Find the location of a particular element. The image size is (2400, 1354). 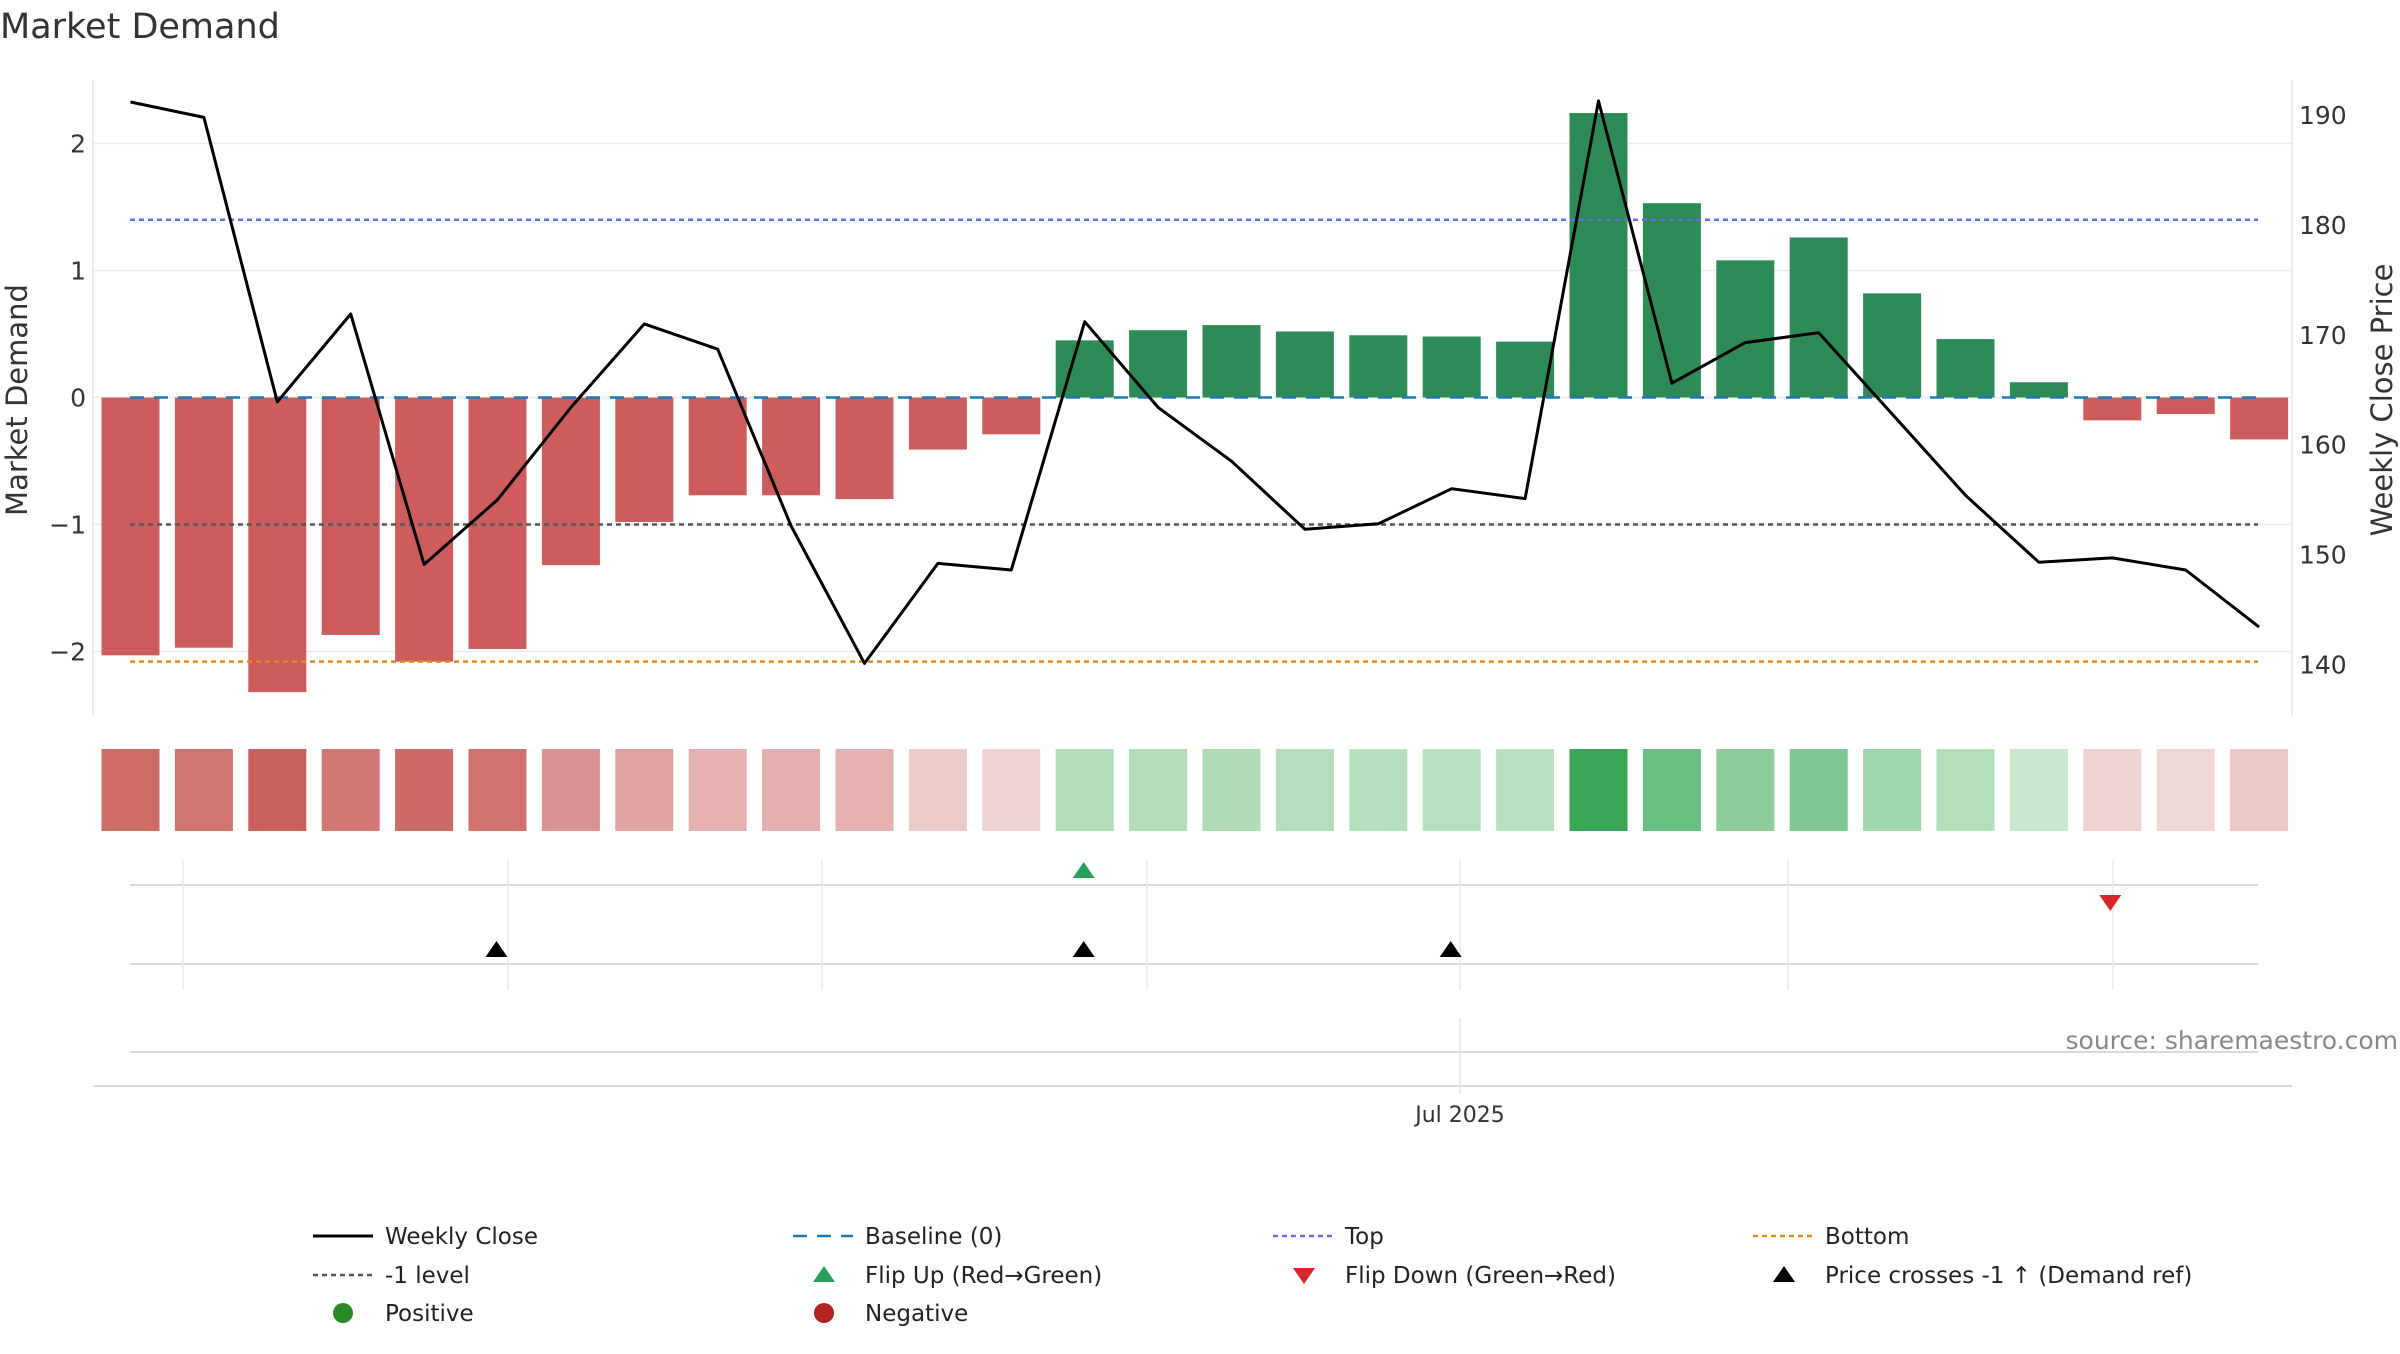

legend-flip-up-label: Flip Up (Red→Green) is located at coordinates (983, 1276).